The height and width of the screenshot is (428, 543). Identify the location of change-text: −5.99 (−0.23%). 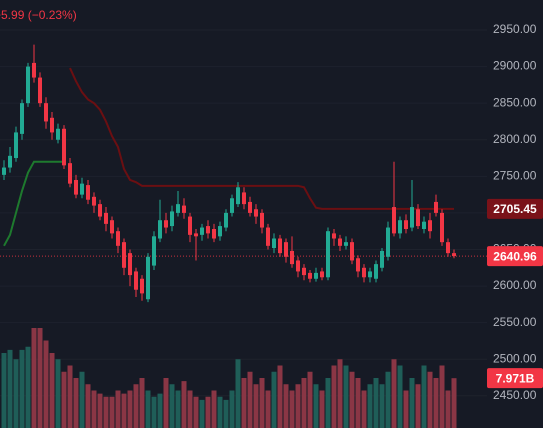
(38, 15).